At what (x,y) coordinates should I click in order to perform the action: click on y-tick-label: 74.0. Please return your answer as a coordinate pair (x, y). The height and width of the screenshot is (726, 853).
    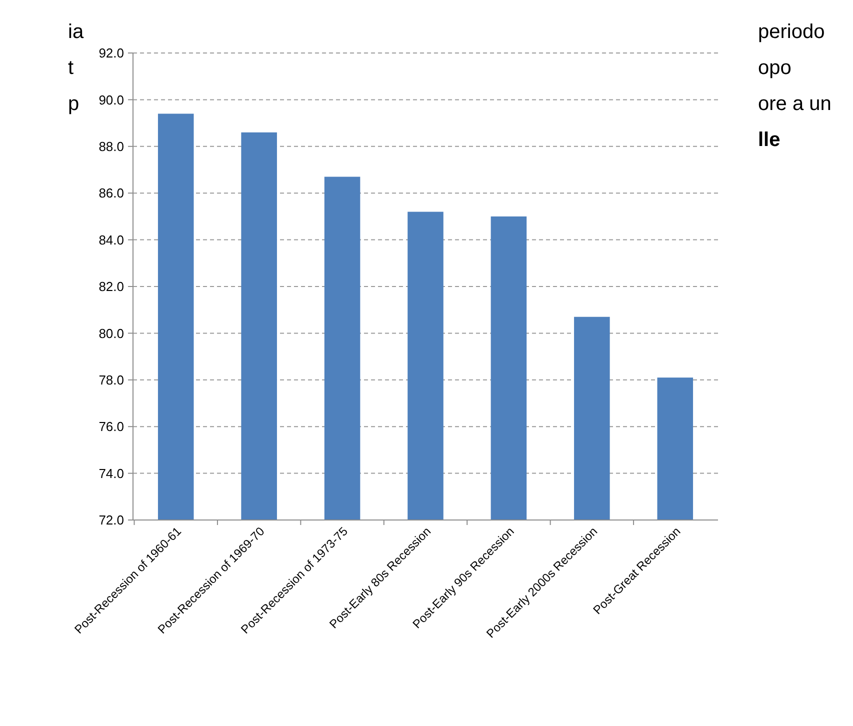
    Looking at the image, I should click on (111, 473).